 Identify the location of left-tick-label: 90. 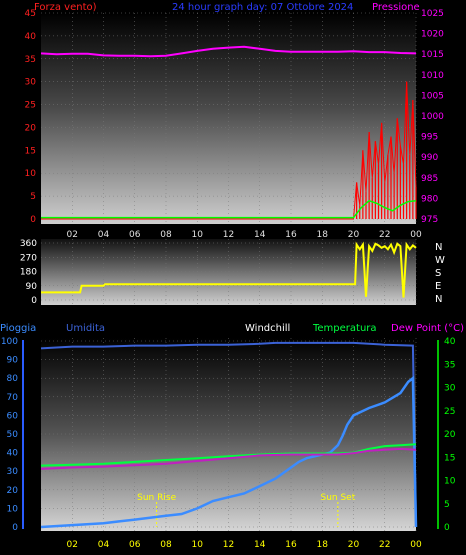
(13, 361).